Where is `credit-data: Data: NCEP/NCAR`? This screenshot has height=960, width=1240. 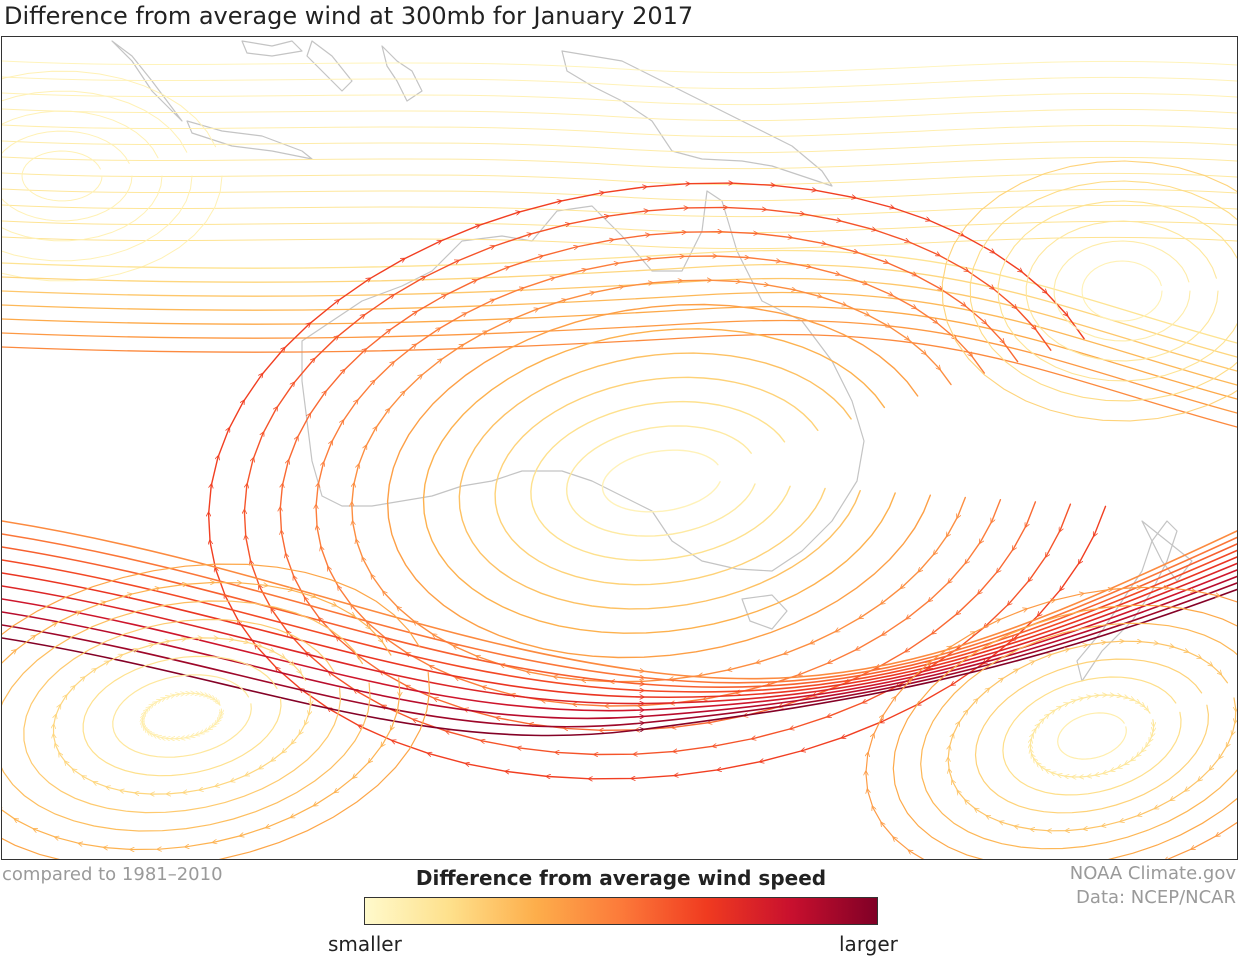
credit-data: Data: NCEP/NCAR is located at coordinates (1156, 897).